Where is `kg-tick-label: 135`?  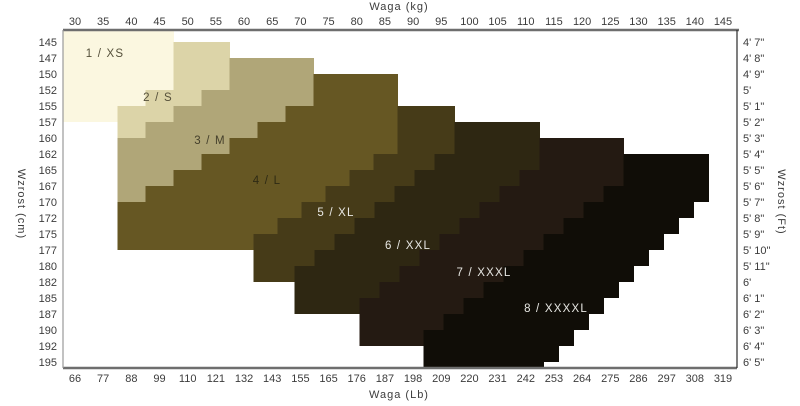 kg-tick-label: 135 is located at coordinates (666, 22).